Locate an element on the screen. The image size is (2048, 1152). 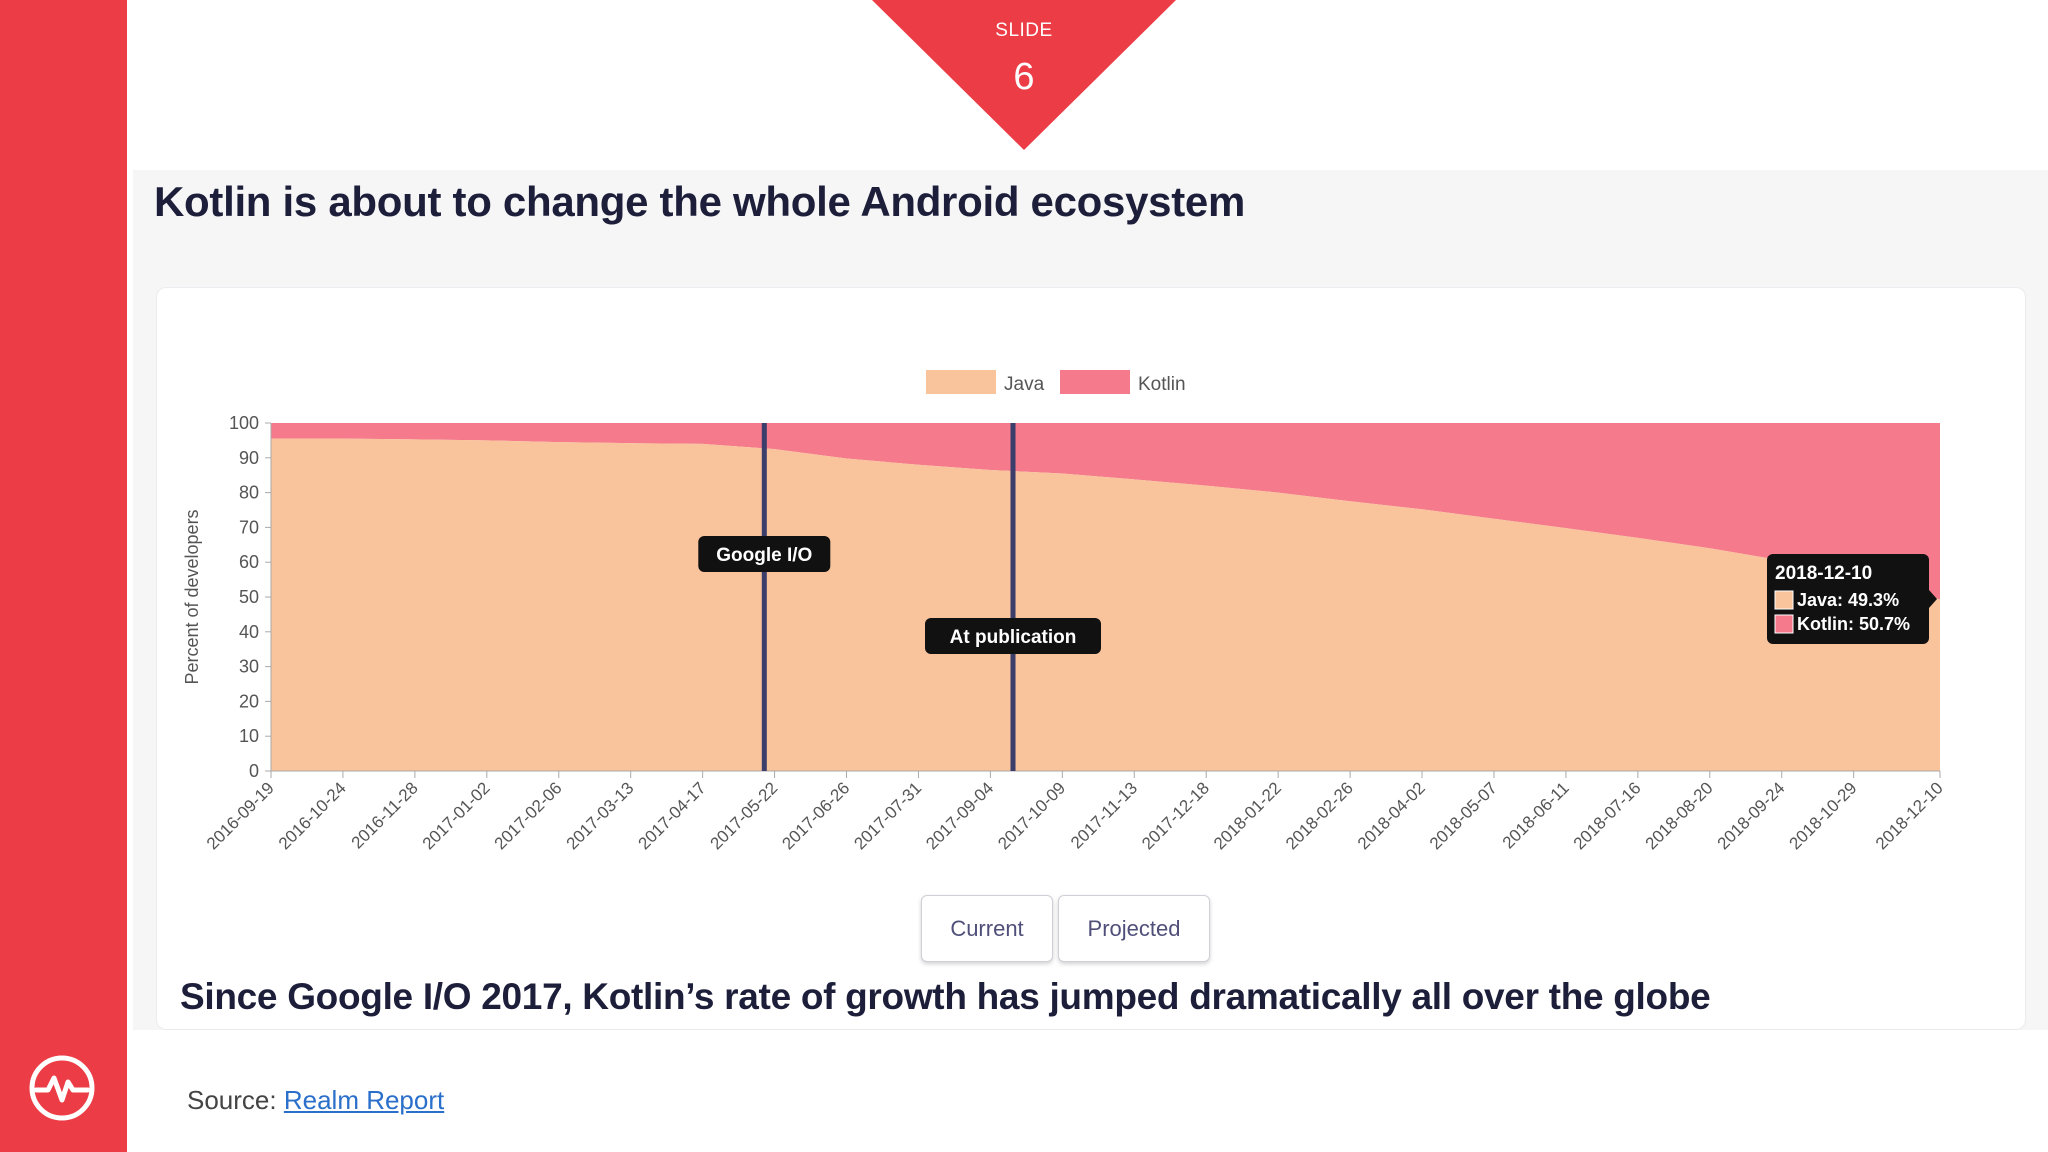
slide-label: SLIDE is located at coordinates (1024, 30).